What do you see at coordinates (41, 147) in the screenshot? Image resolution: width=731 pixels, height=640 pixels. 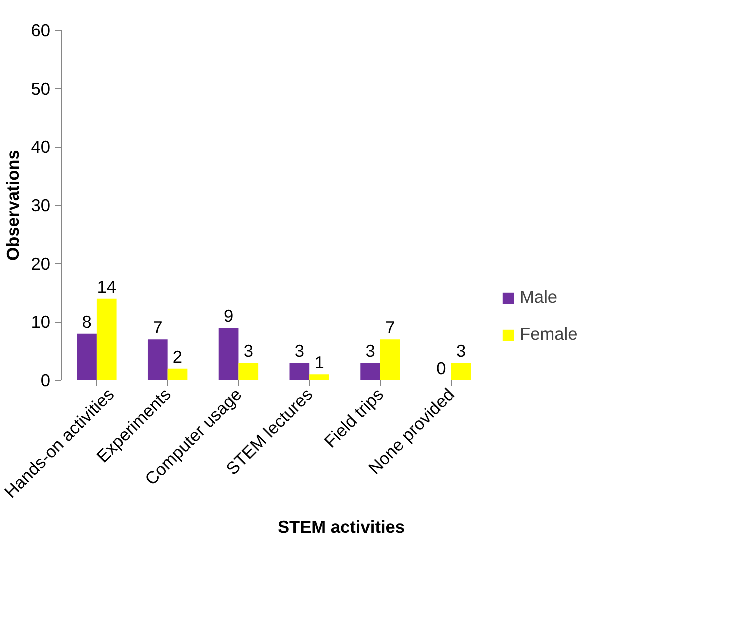 I see `y-tick-label: 40` at bounding box center [41, 147].